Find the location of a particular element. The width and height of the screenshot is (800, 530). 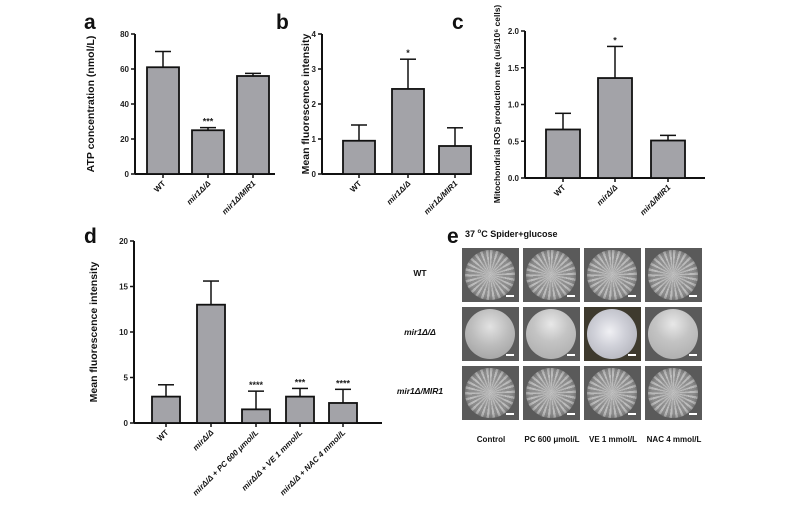

y-tick-label: 2 is located at coordinates (314, 104).